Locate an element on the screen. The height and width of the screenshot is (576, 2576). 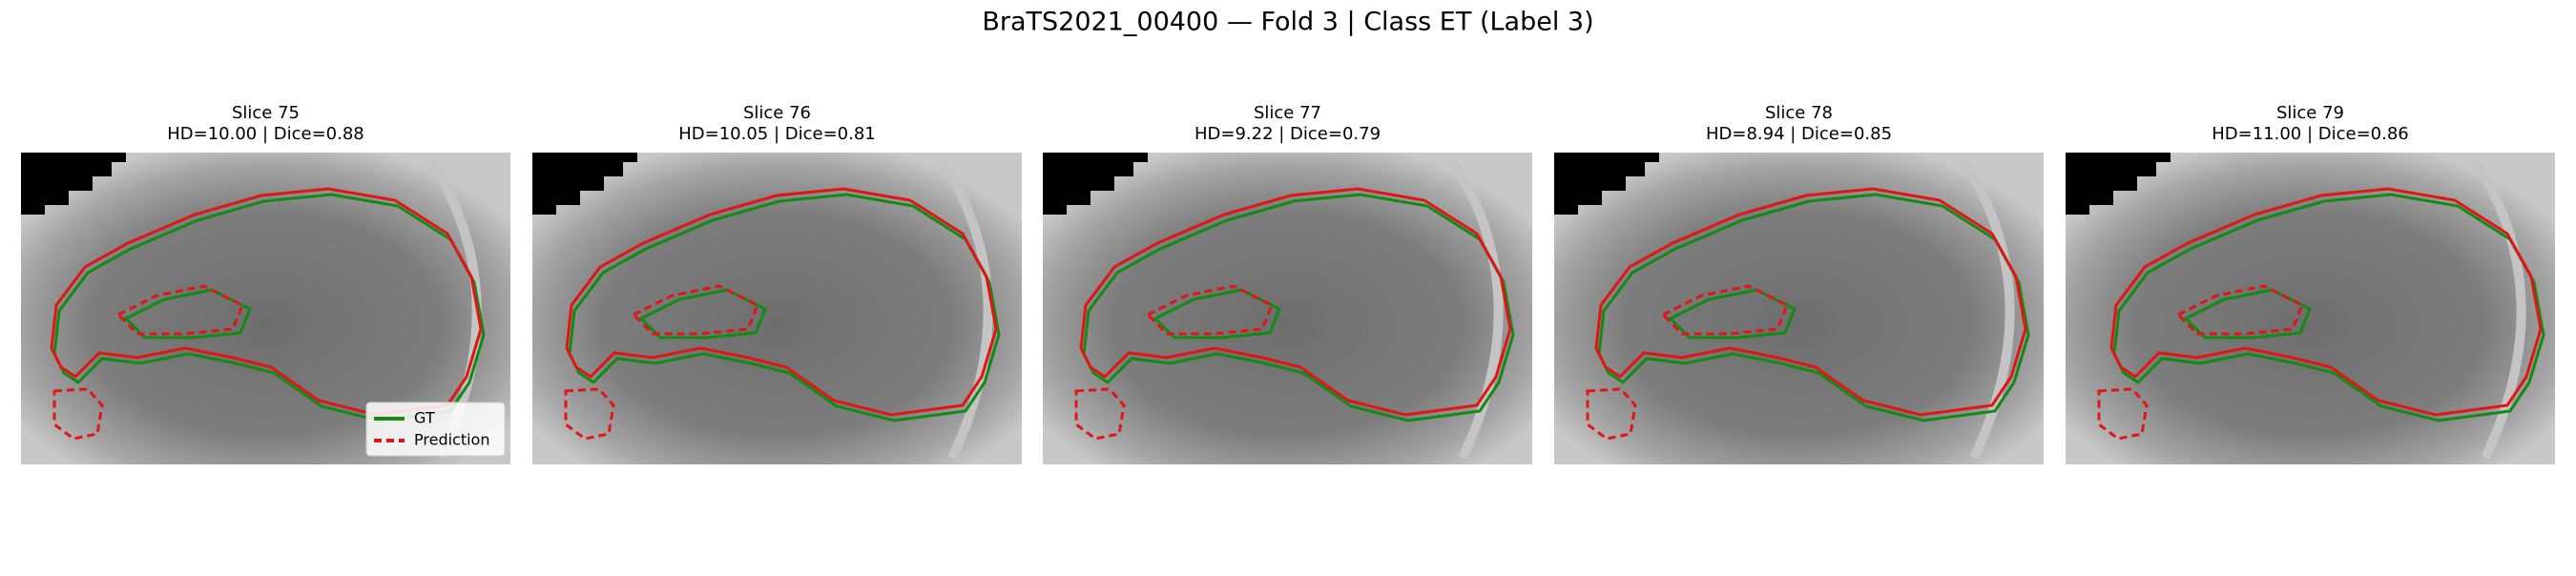
panel-title: Slice 75 is located at coordinates (266, 113).